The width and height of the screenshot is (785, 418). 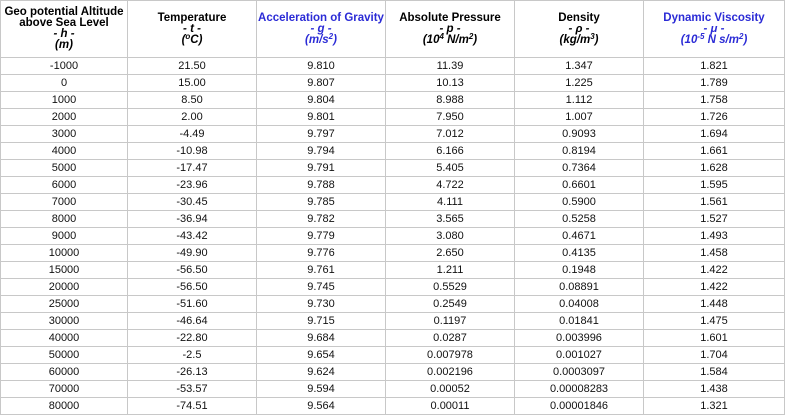 I want to click on table-cell: 0.2549, so click(x=450, y=304).